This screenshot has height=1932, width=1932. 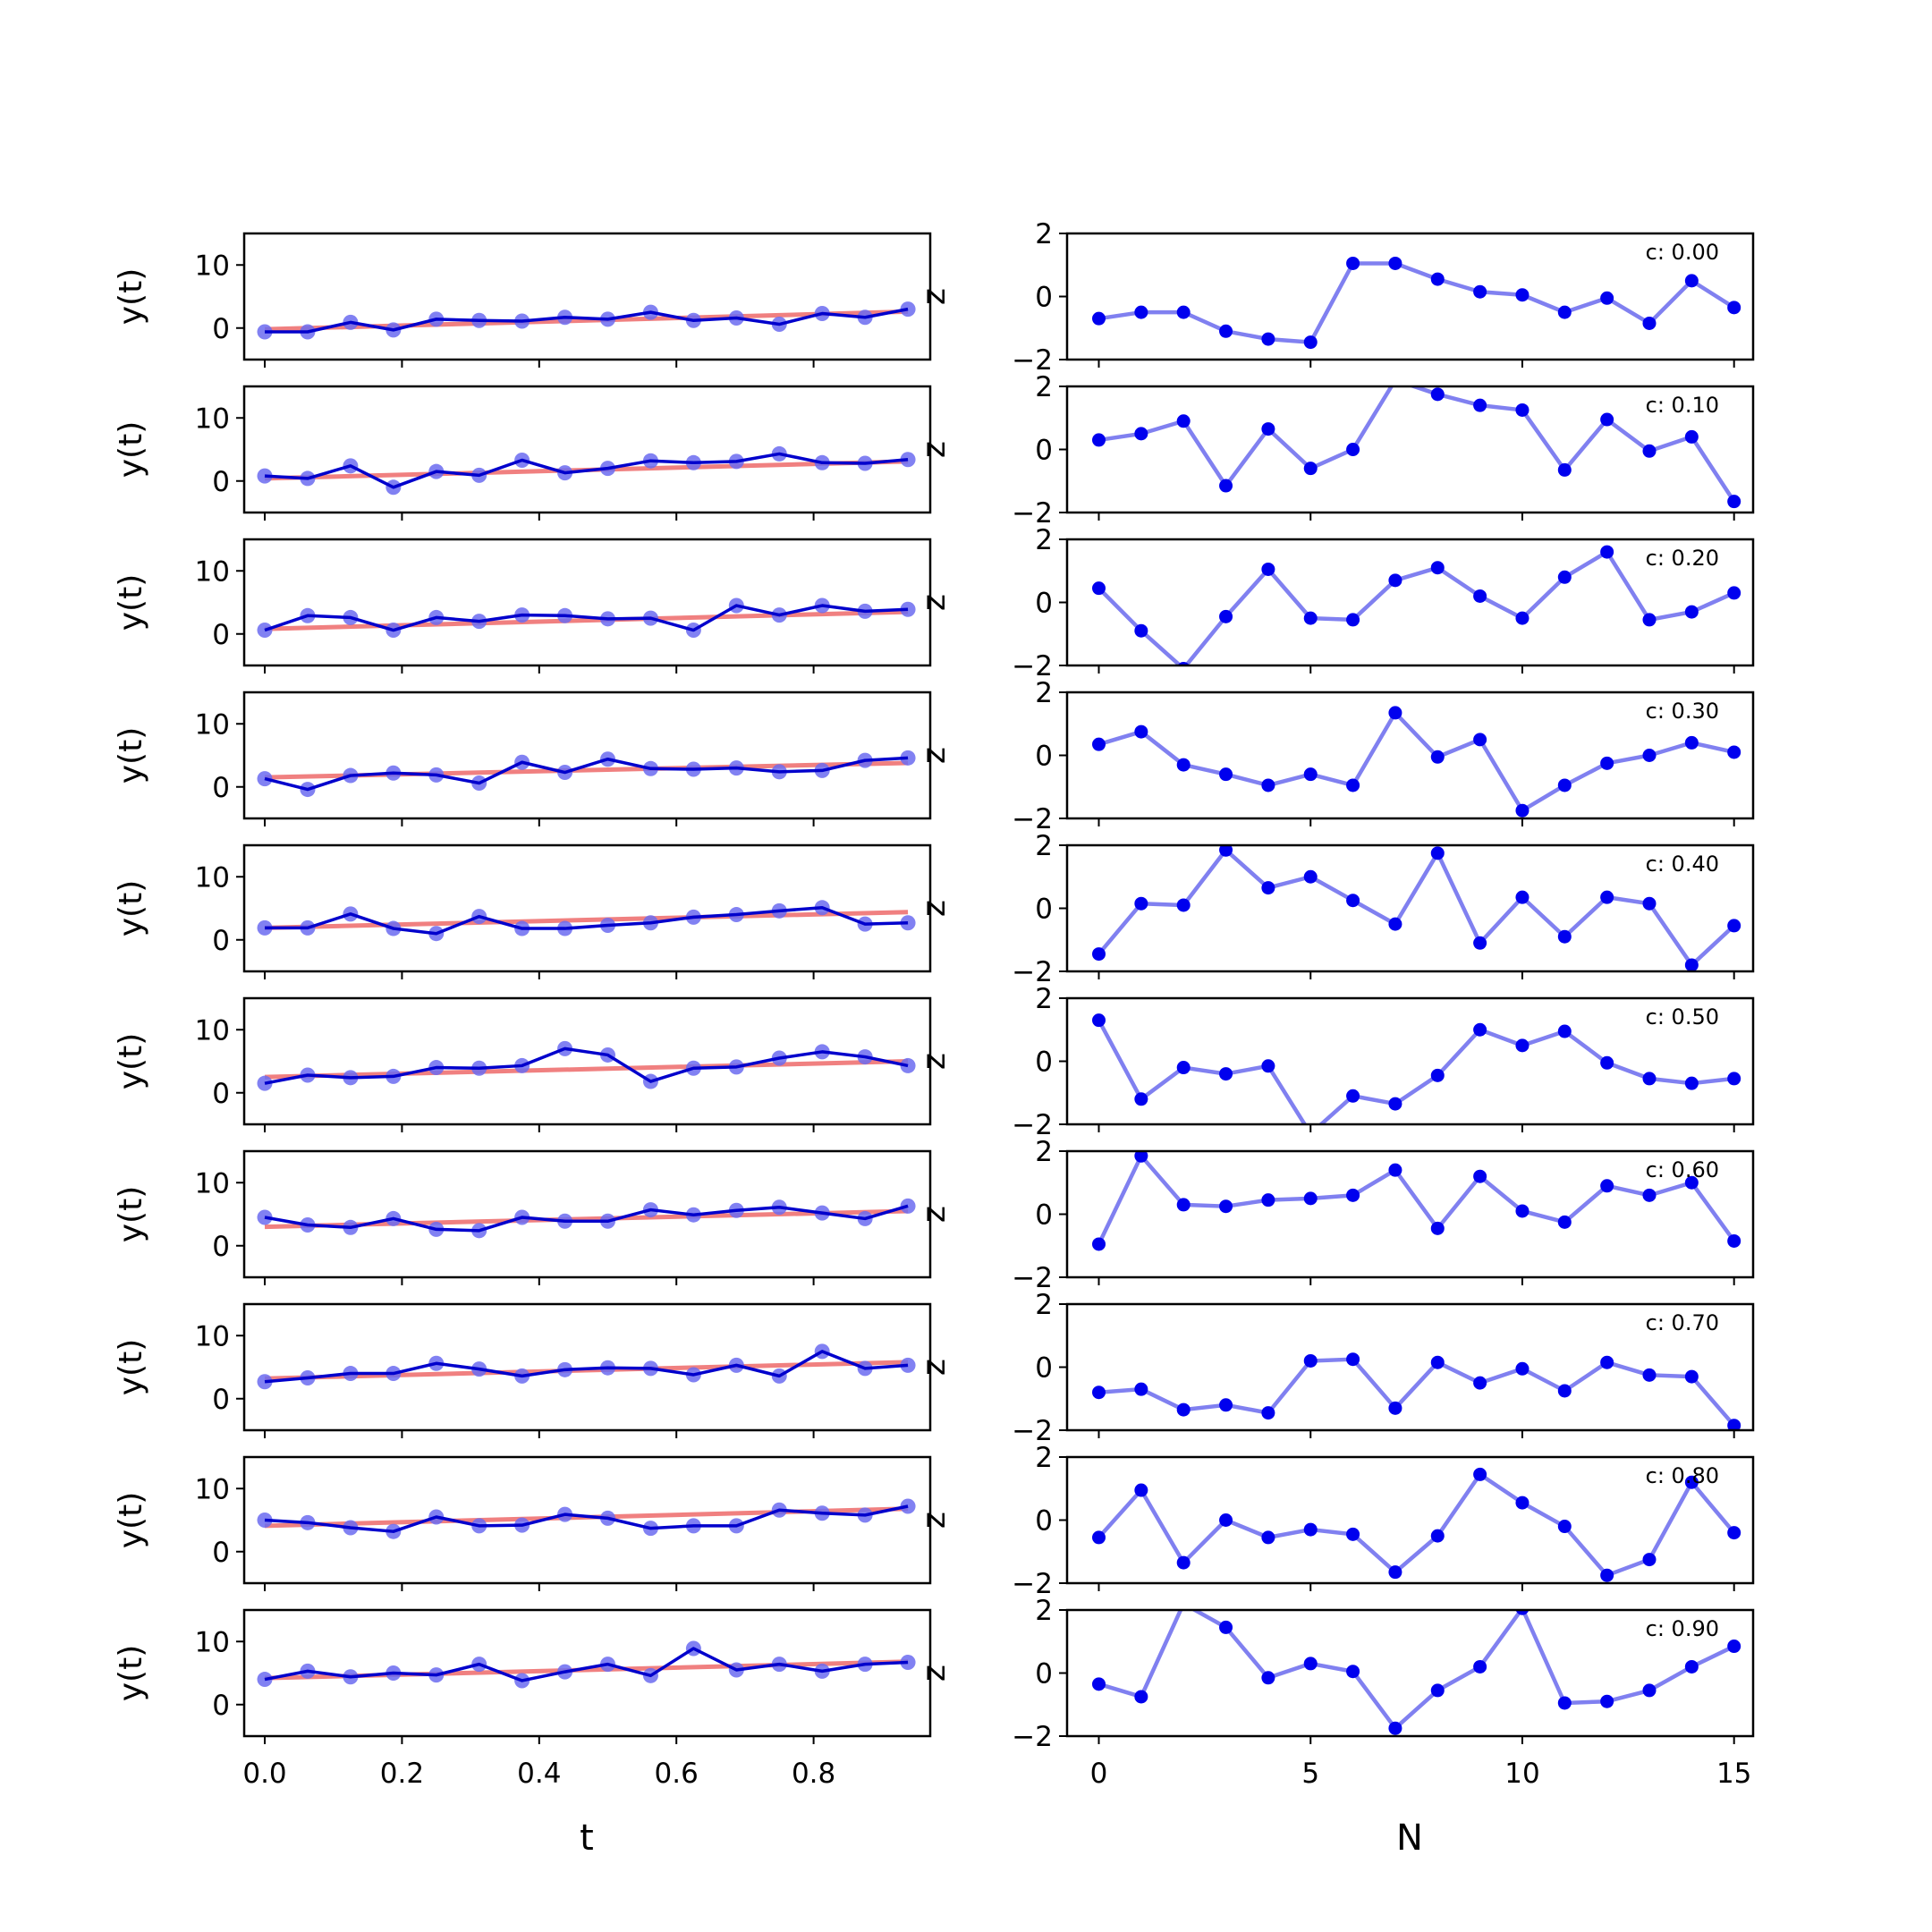 What do you see at coordinates (131, 450) in the screenshot?
I see `y-axis-label: y(t)` at bounding box center [131, 450].